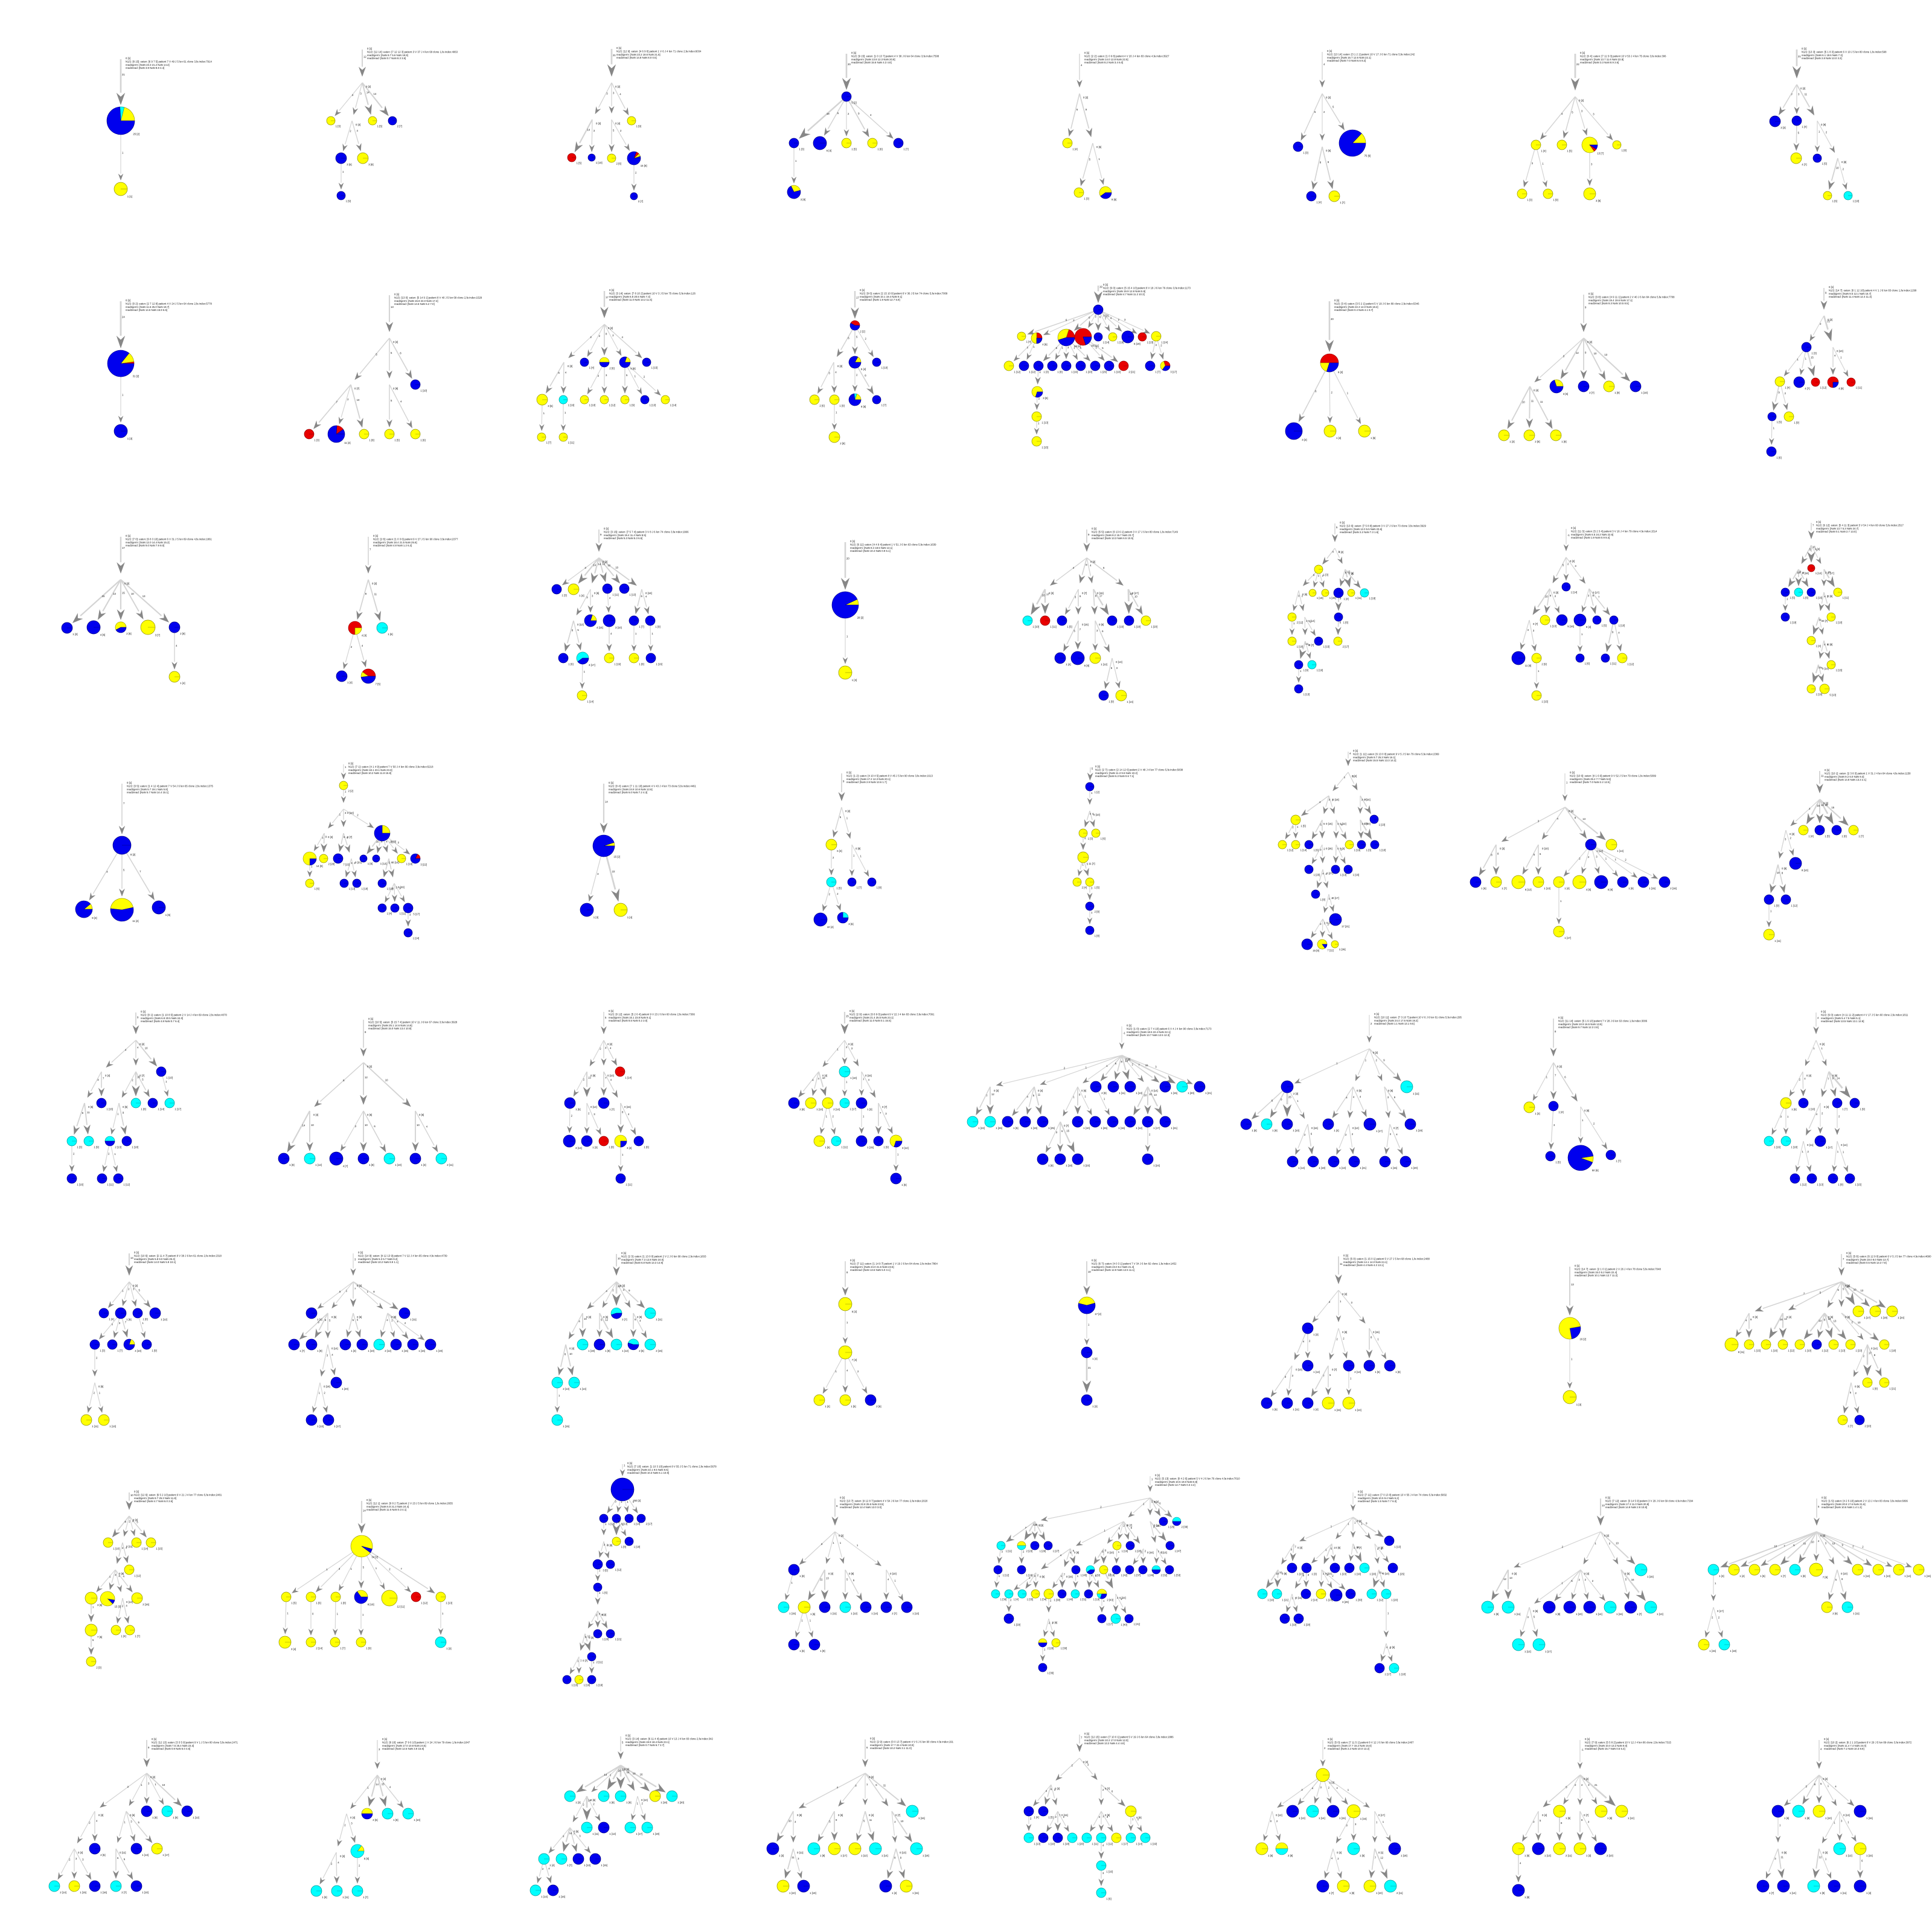 The height and width of the screenshot is (1932, 1932). What do you see at coordinates (1041, 1526) in the screenshot?
I see `svg-text: 0 [3]` at bounding box center [1041, 1526].